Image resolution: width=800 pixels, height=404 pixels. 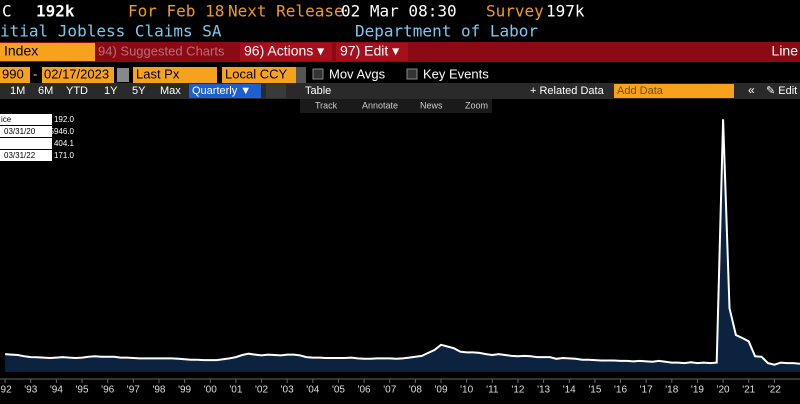 I want to click on actions-label: 96) Actions ▾, so click(x=284, y=51).